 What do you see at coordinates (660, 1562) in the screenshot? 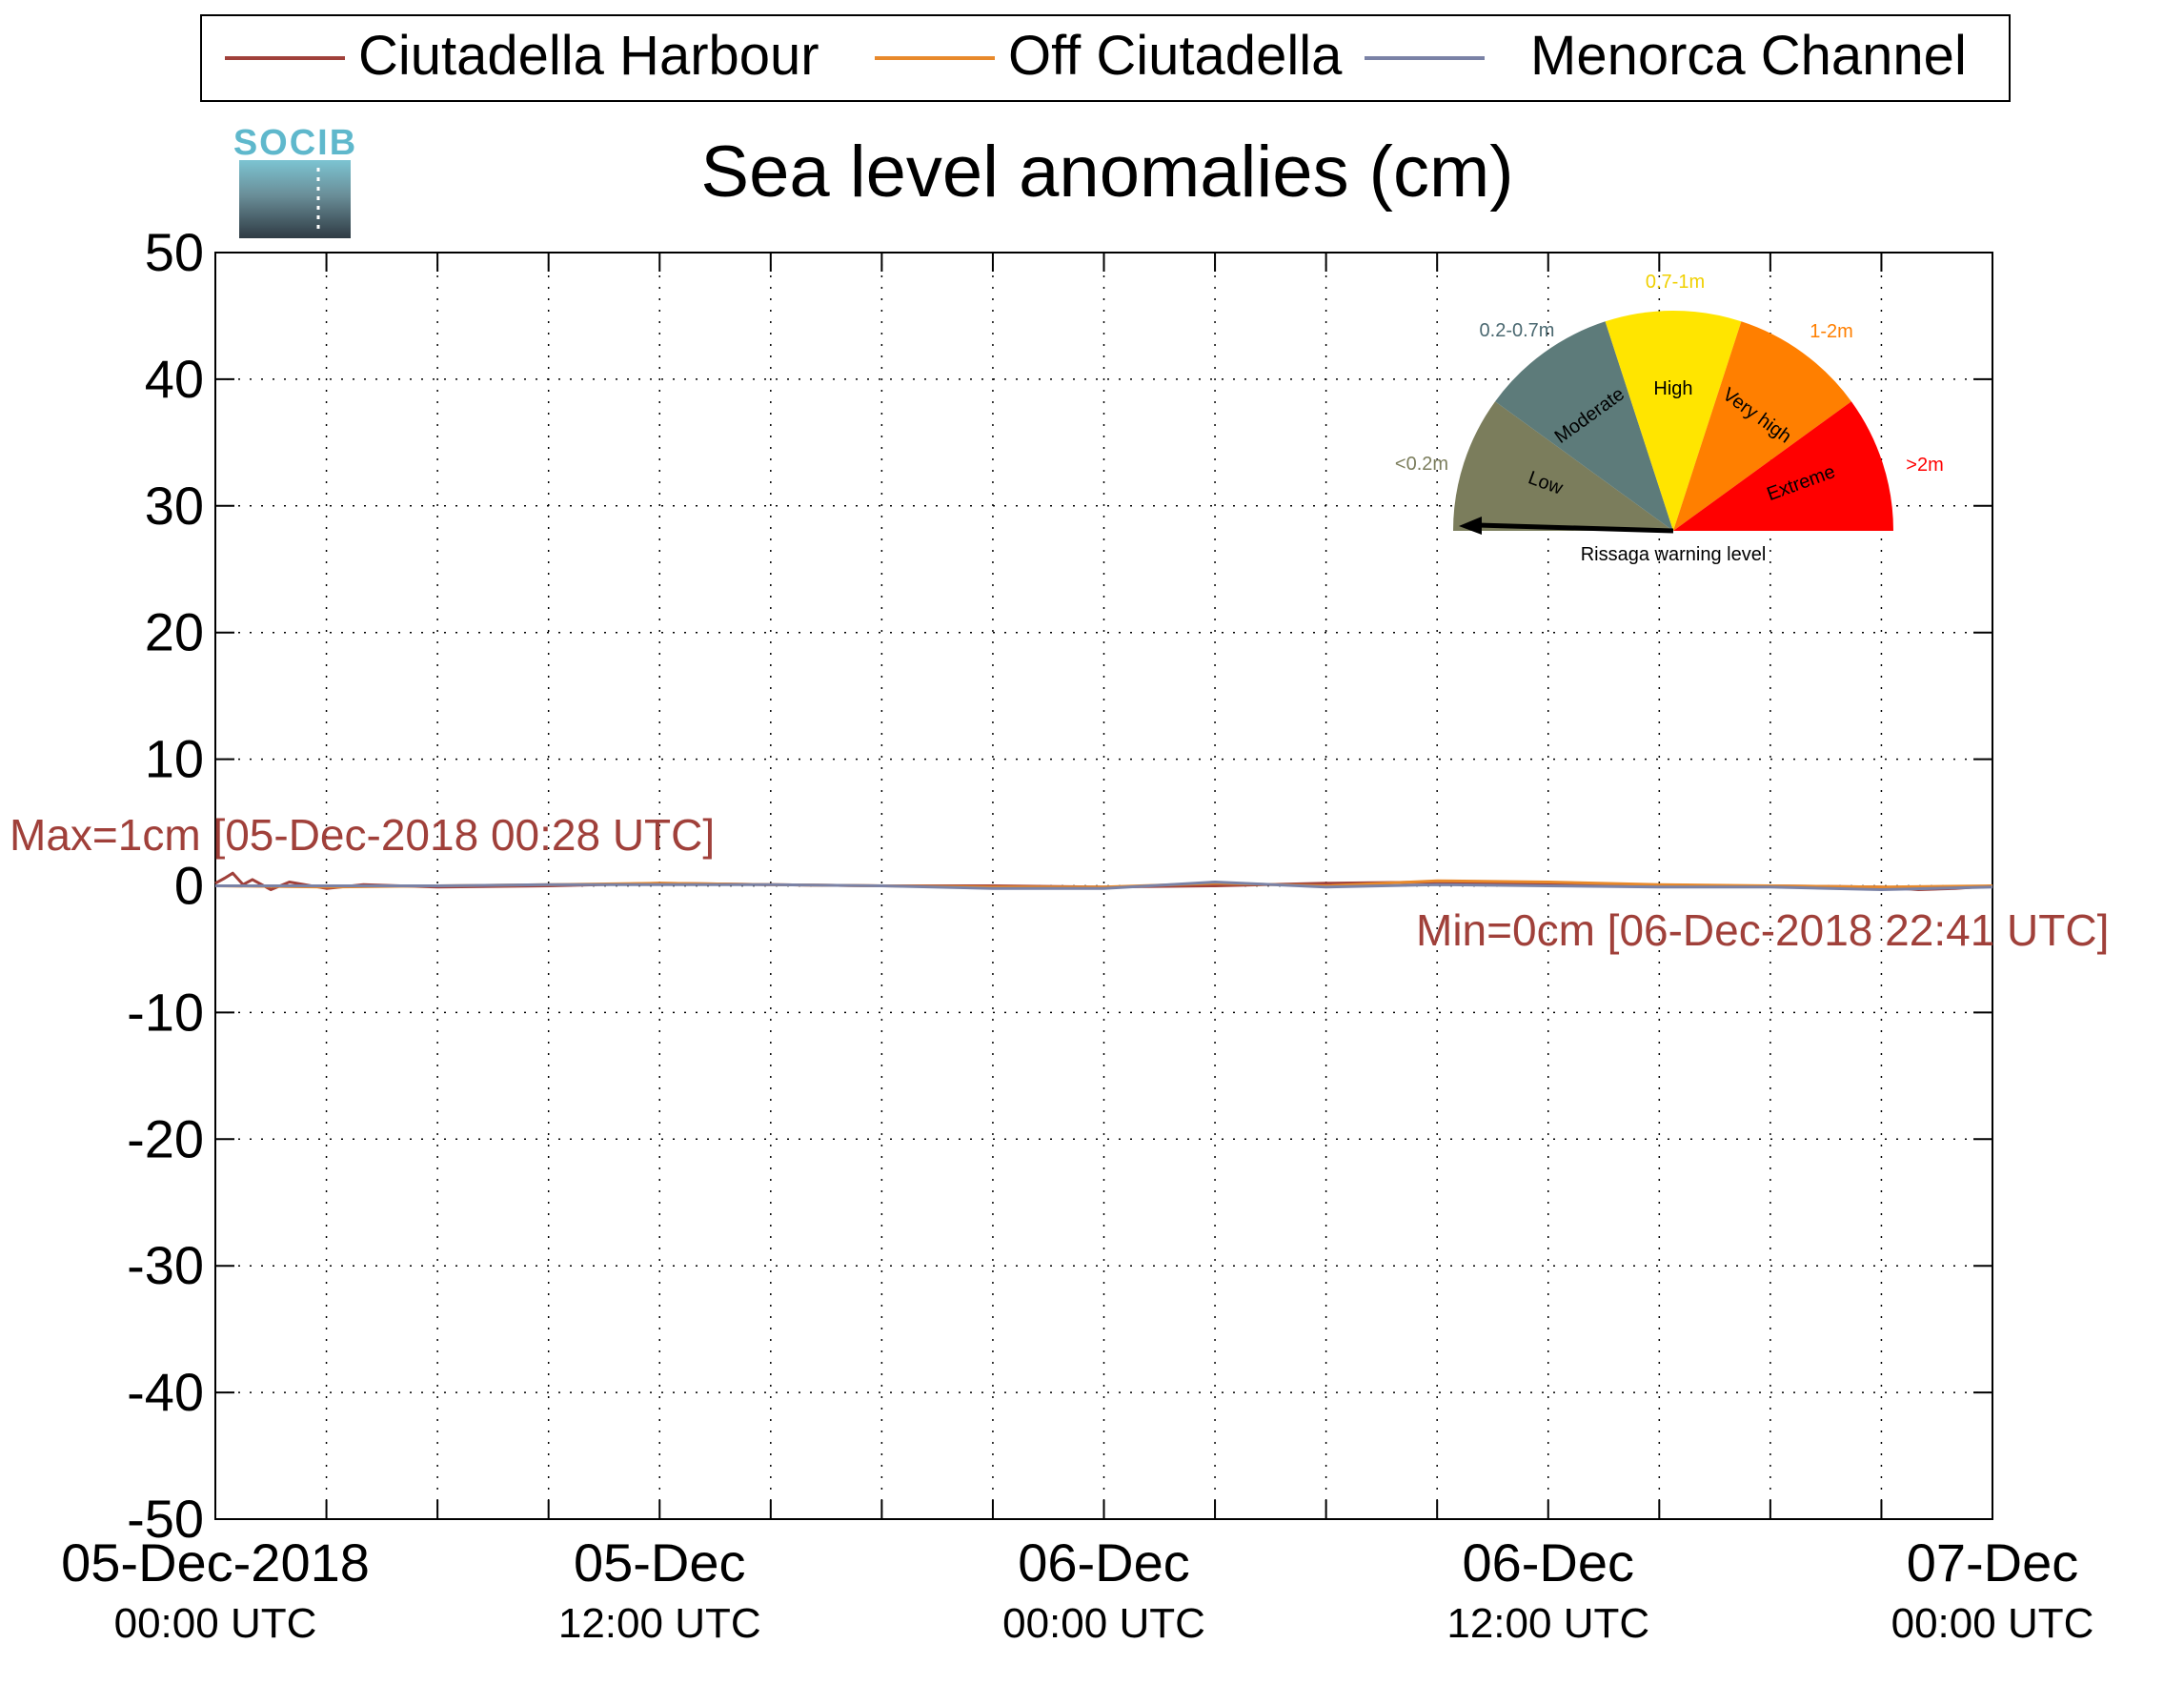
I see `x-tick-label-date: 05-Dec` at bounding box center [660, 1562].